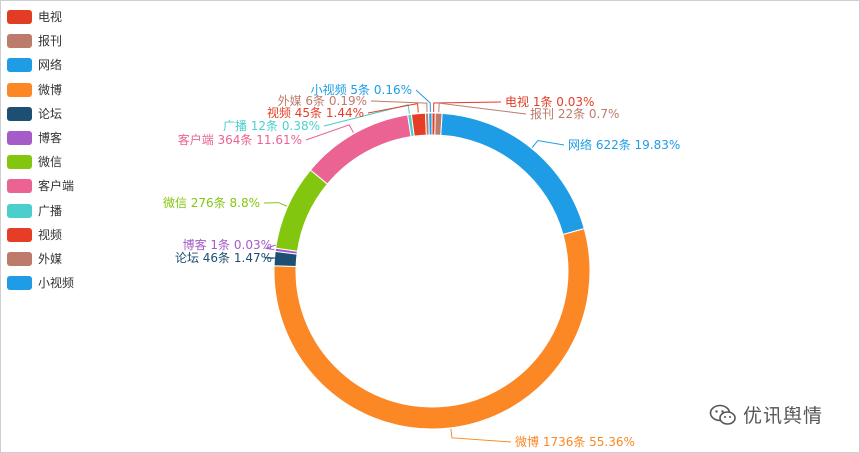 Image resolution: width=860 pixels, height=453 pixels. What do you see at coordinates (50, 17) in the screenshot?
I see `legend-label: 电视` at bounding box center [50, 17].